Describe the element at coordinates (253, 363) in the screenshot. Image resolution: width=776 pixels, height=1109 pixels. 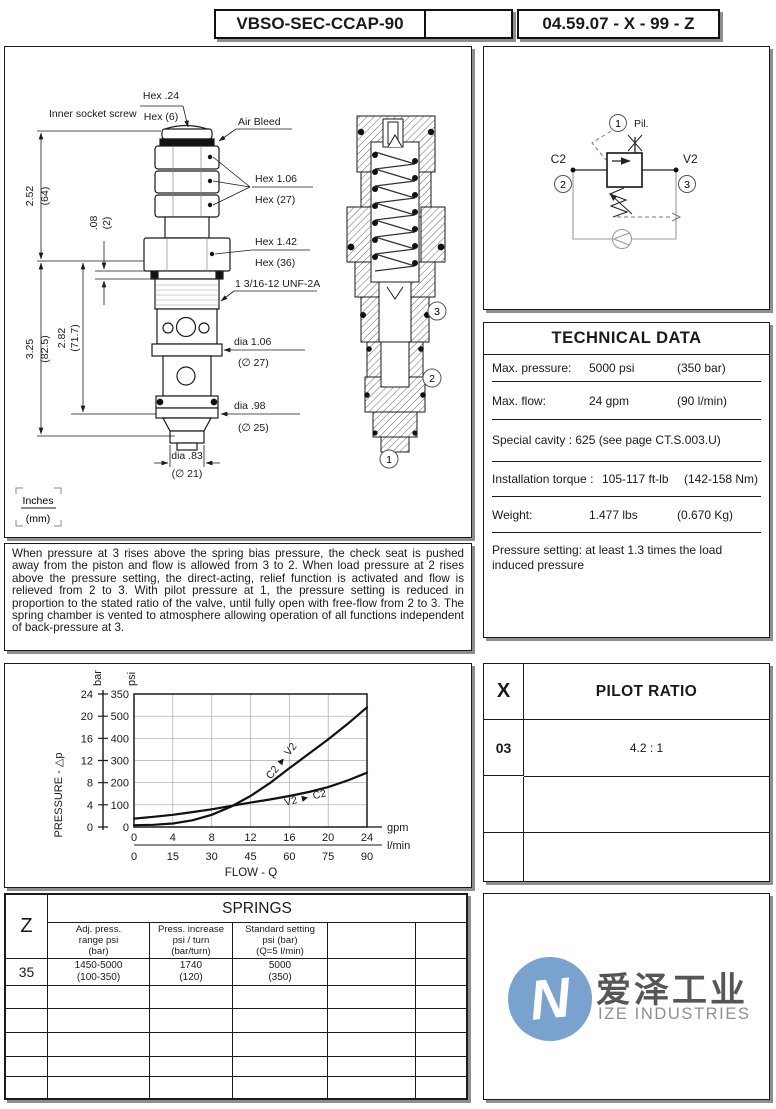
I see `dia-body-mm-label: (∅ 27)` at that location.